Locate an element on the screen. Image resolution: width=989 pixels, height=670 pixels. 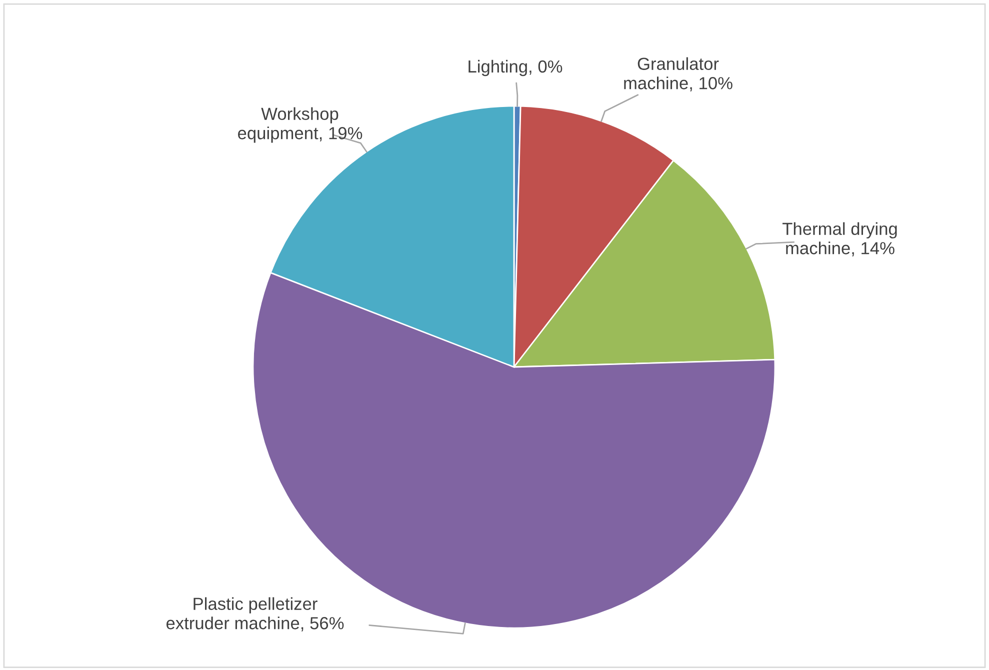
slice-label: Thermal drying machine, 14% is located at coordinates (839, 239).